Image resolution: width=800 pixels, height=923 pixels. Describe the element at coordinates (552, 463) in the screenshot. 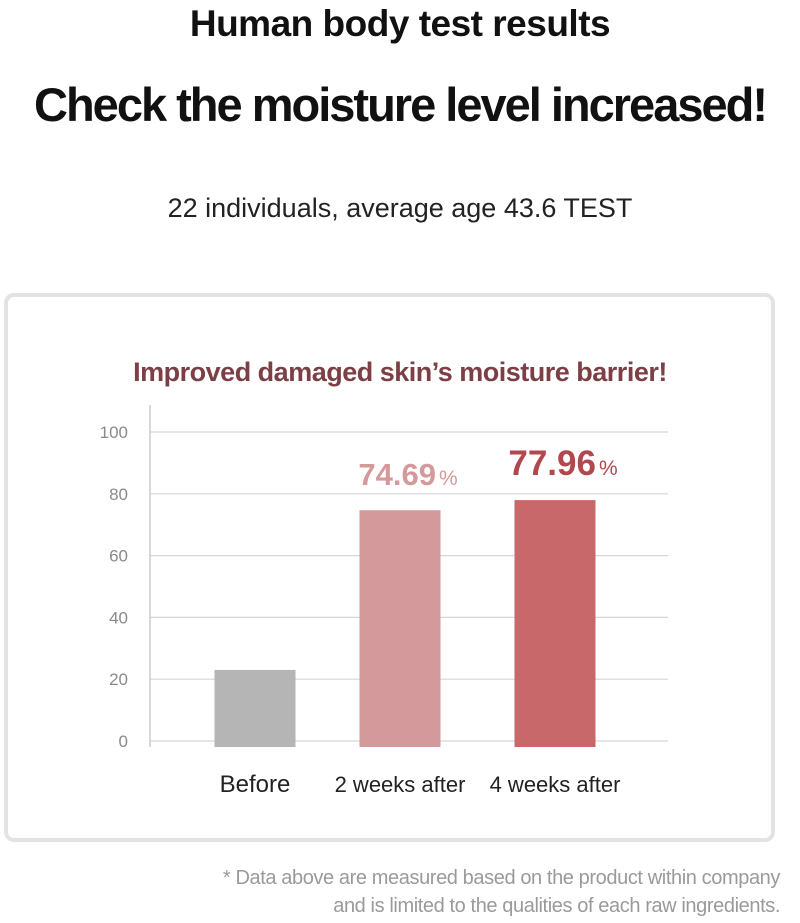

I see `value-label-number: 77.96` at that location.